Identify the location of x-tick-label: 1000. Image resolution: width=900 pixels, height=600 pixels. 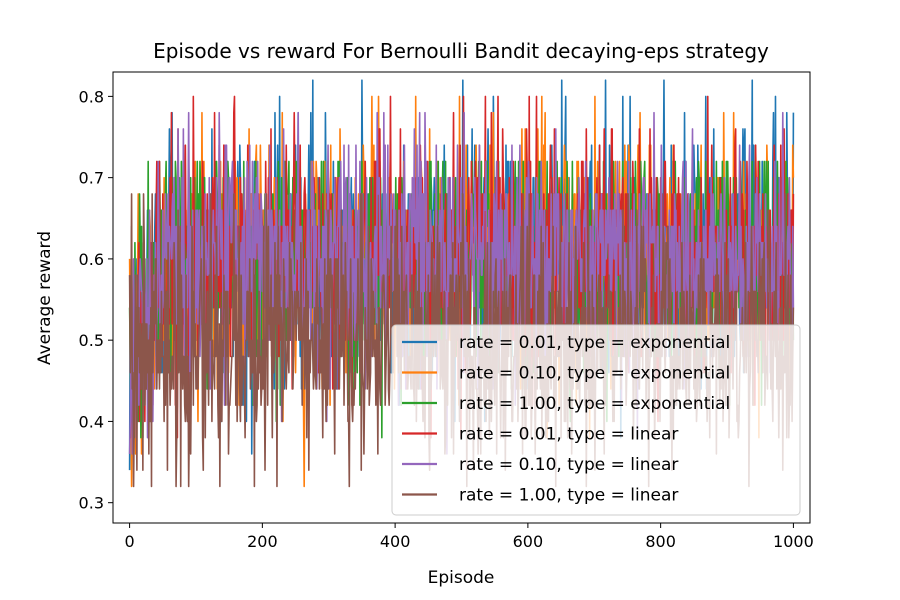
(793, 541).